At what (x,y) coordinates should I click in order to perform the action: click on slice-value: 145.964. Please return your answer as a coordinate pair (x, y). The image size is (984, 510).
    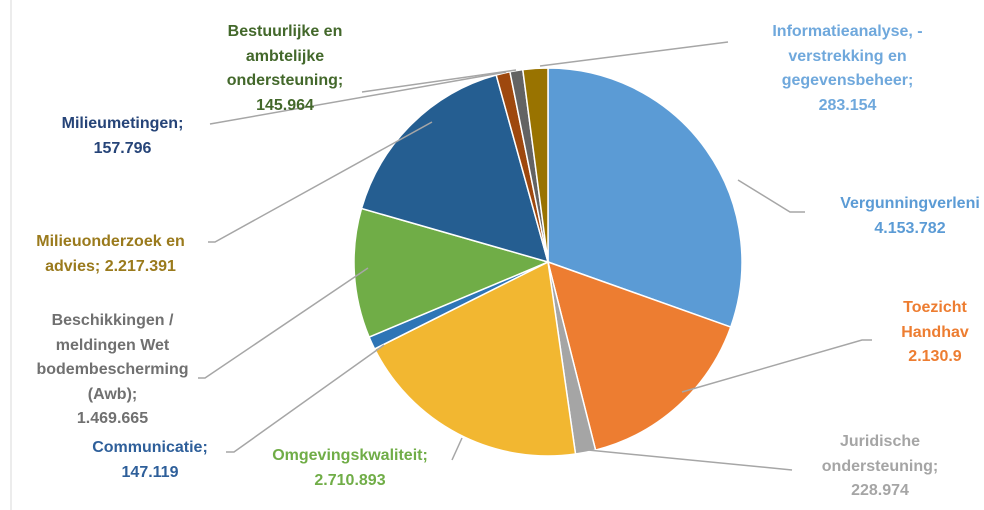
    Looking at the image, I should click on (285, 105).